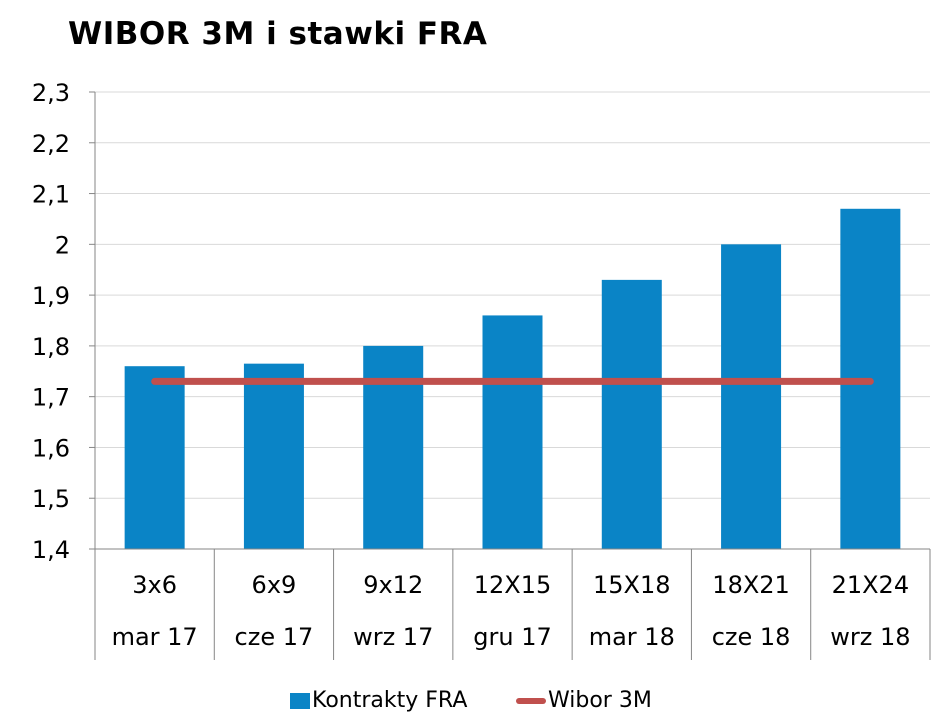  Describe the element at coordinates (154, 585) in the screenshot. I see `x-tick-label: 3x6` at that location.